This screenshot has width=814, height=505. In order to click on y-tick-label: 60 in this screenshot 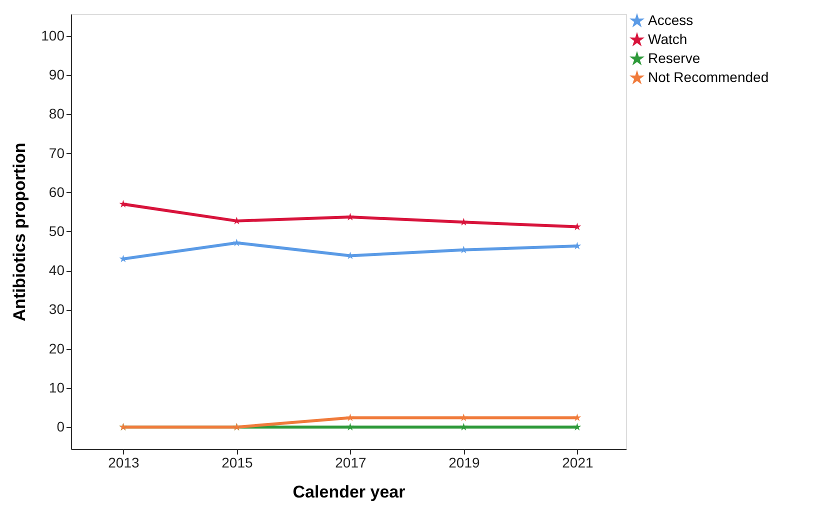, I will do `click(56, 192)`.